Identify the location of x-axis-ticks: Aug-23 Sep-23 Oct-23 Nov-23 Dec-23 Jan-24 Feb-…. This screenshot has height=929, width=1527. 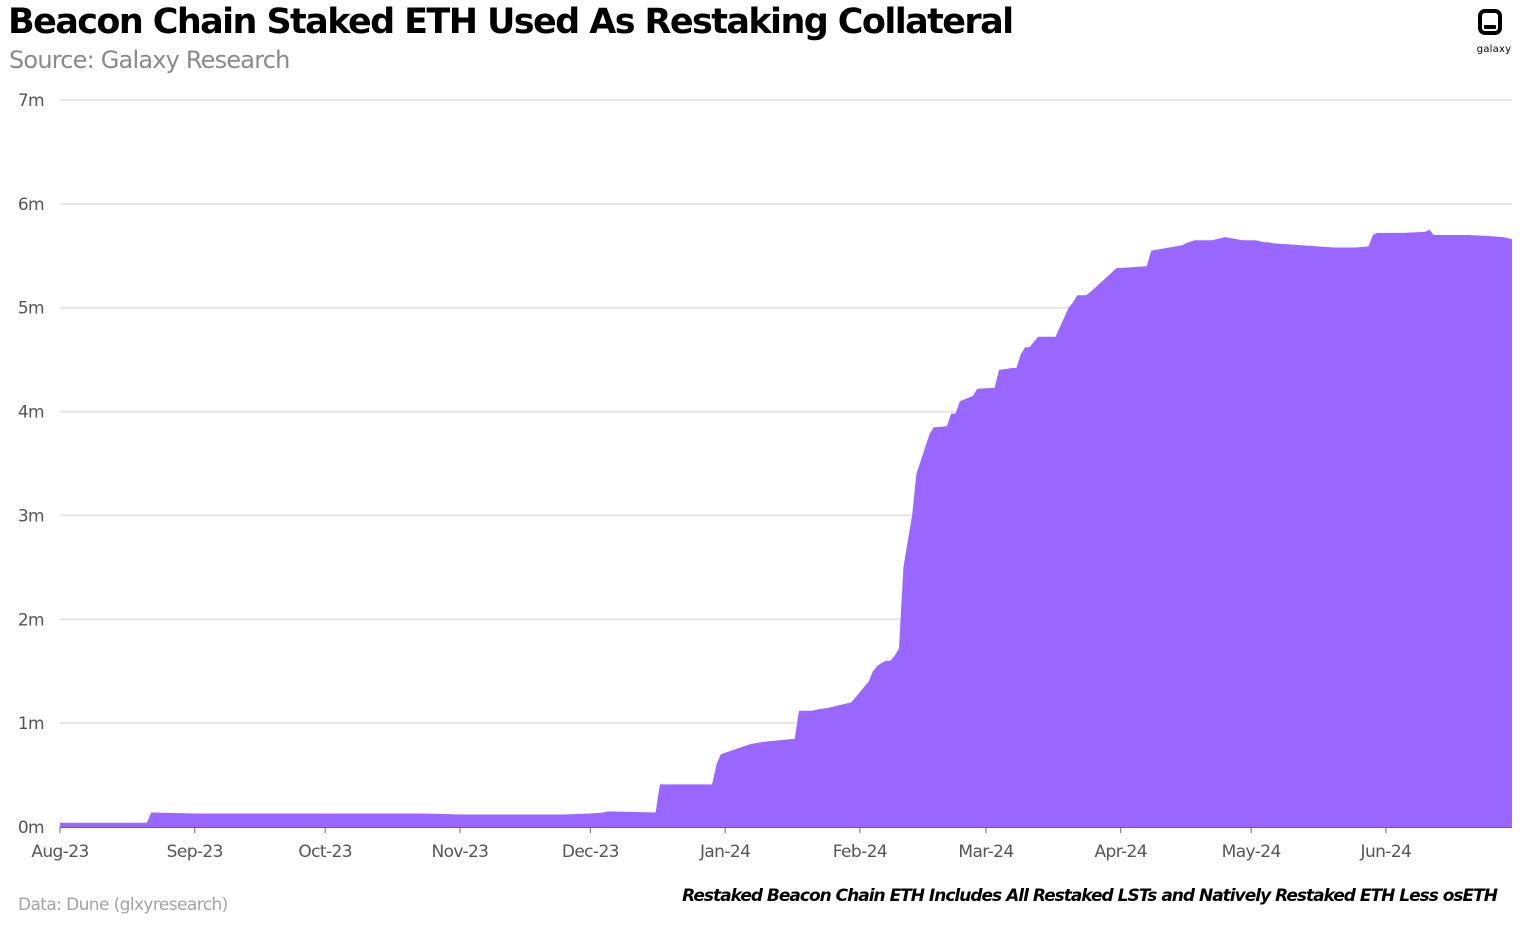
(721, 844).